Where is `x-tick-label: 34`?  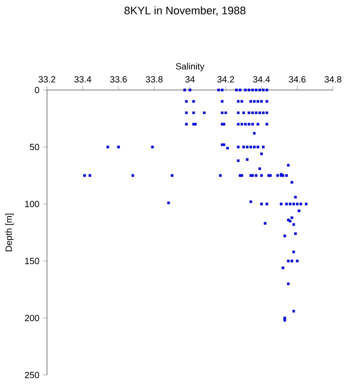 x-tick-label: 34 is located at coordinates (190, 79).